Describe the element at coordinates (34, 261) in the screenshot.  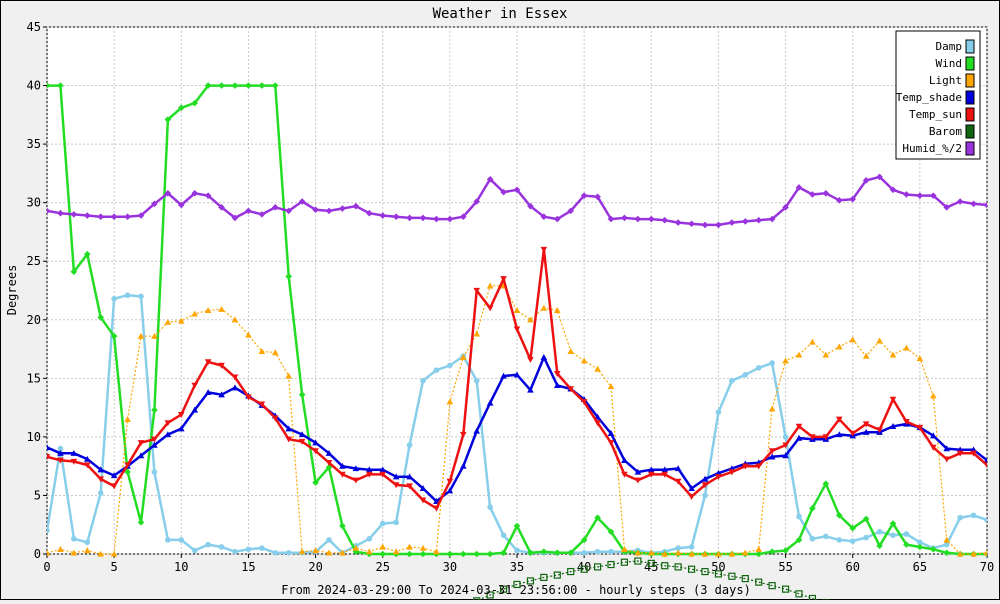
I see `y-tick-label: 25` at that location.